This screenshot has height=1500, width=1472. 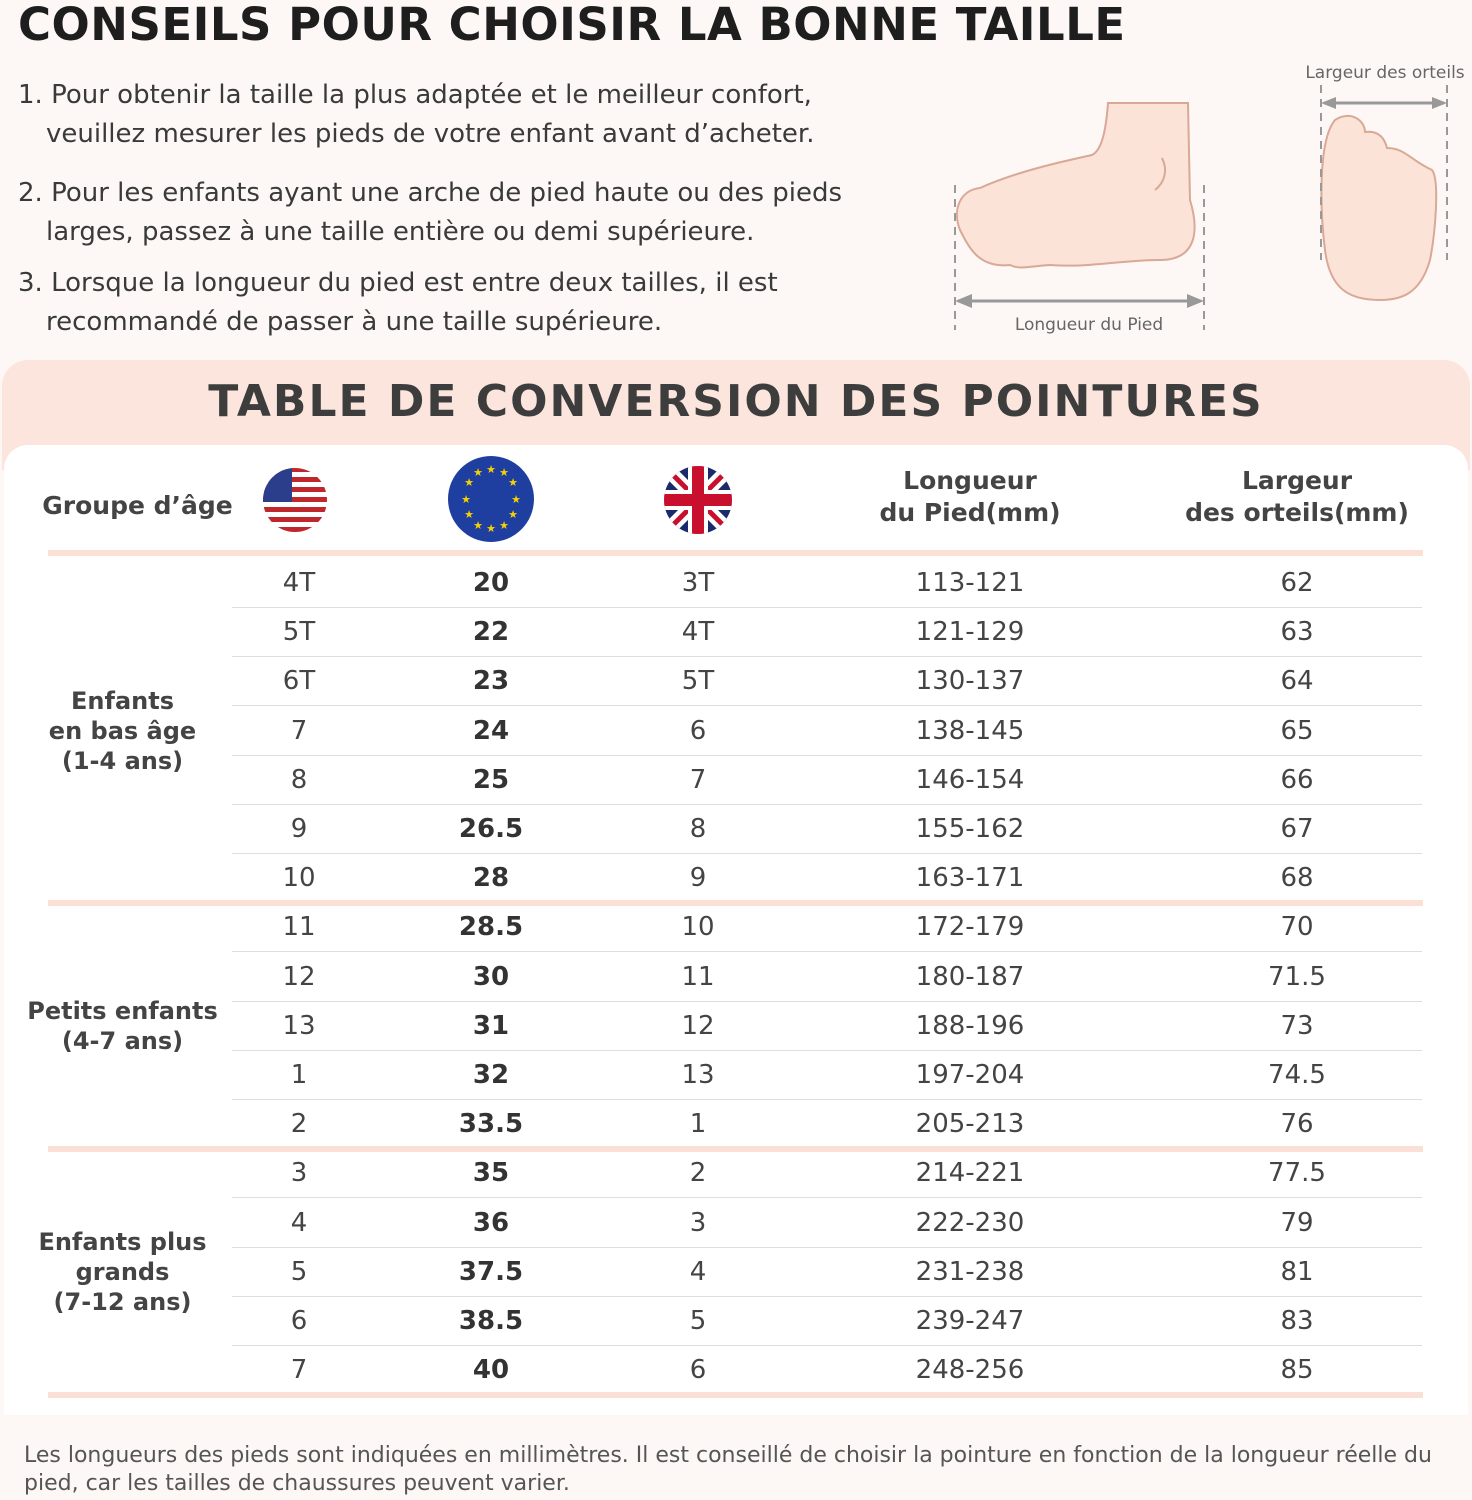 What do you see at coordinates (491, 1025) in the screenshot?
I see `eu-size-cell: 31` at bounding box center [491, 1025].